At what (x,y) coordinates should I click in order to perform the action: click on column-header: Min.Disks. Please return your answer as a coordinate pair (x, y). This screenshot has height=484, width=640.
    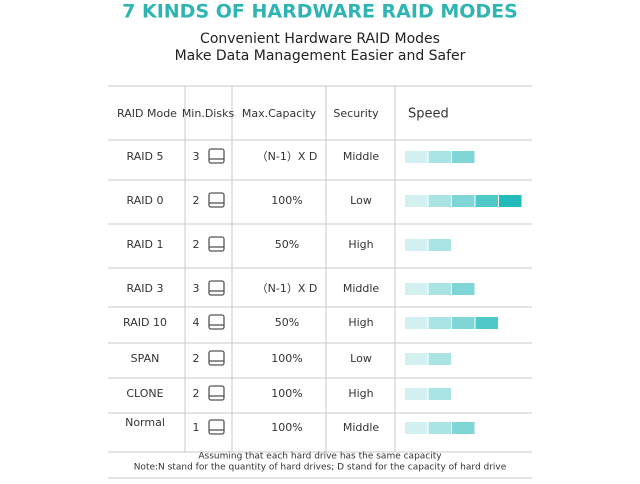
    Looking at the image, I should click on (208, 113).